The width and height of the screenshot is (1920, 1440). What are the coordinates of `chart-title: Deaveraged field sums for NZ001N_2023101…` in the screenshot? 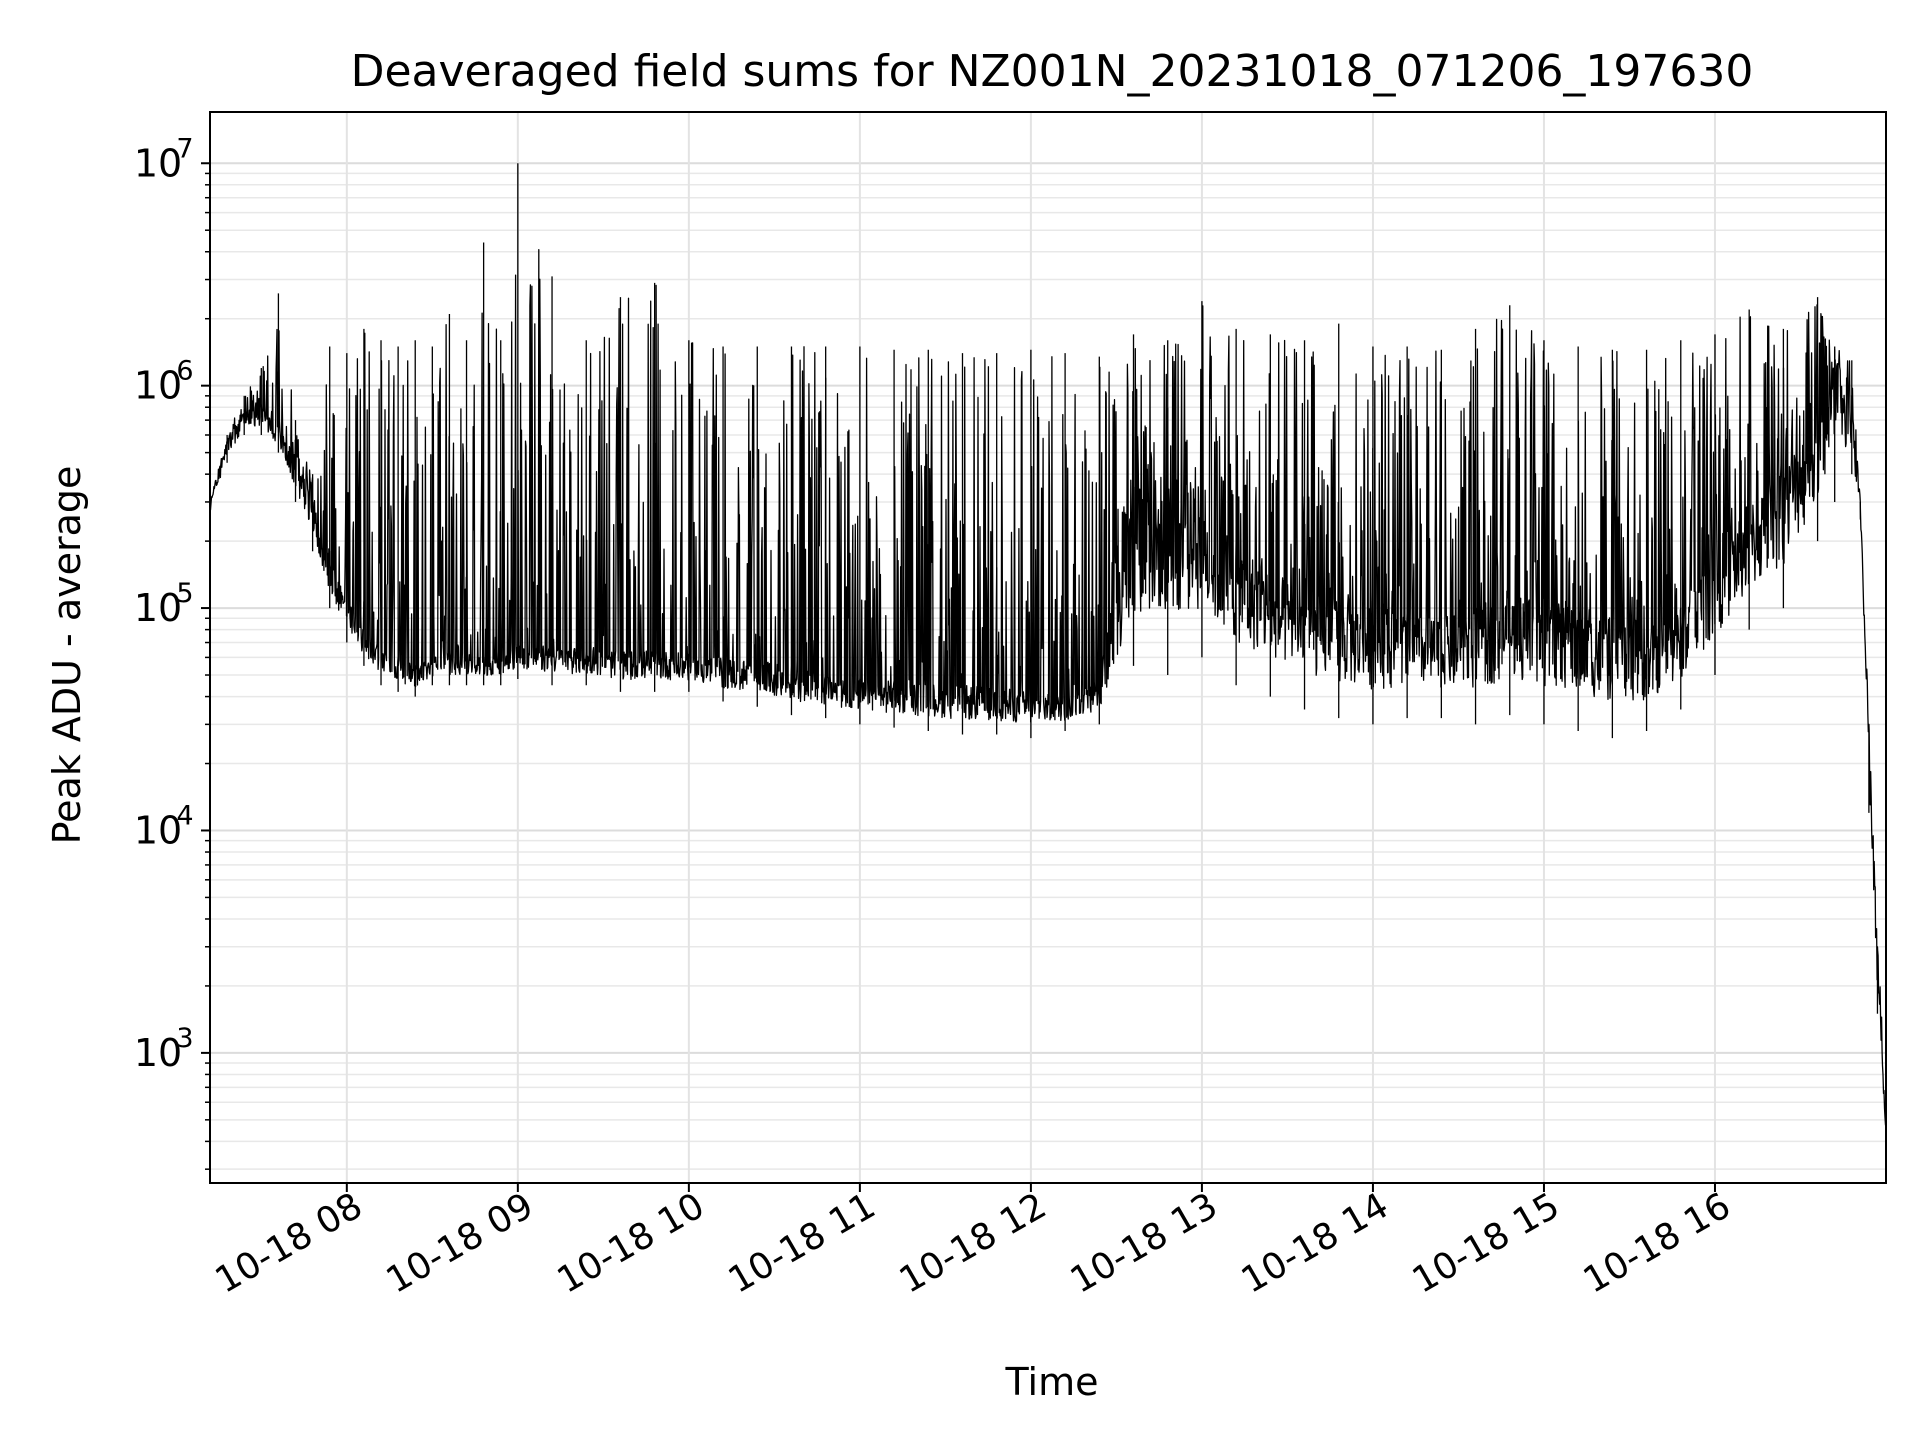 It's located at (1052, 71).